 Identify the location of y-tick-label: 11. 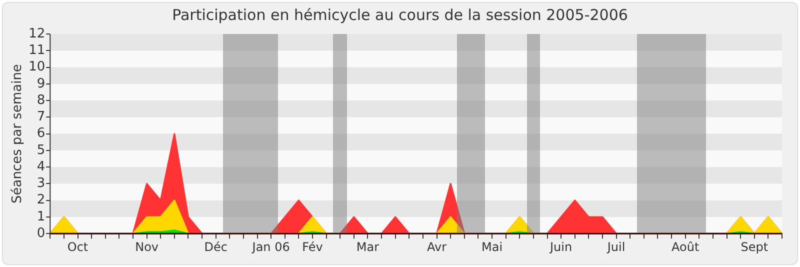
(37, 50).